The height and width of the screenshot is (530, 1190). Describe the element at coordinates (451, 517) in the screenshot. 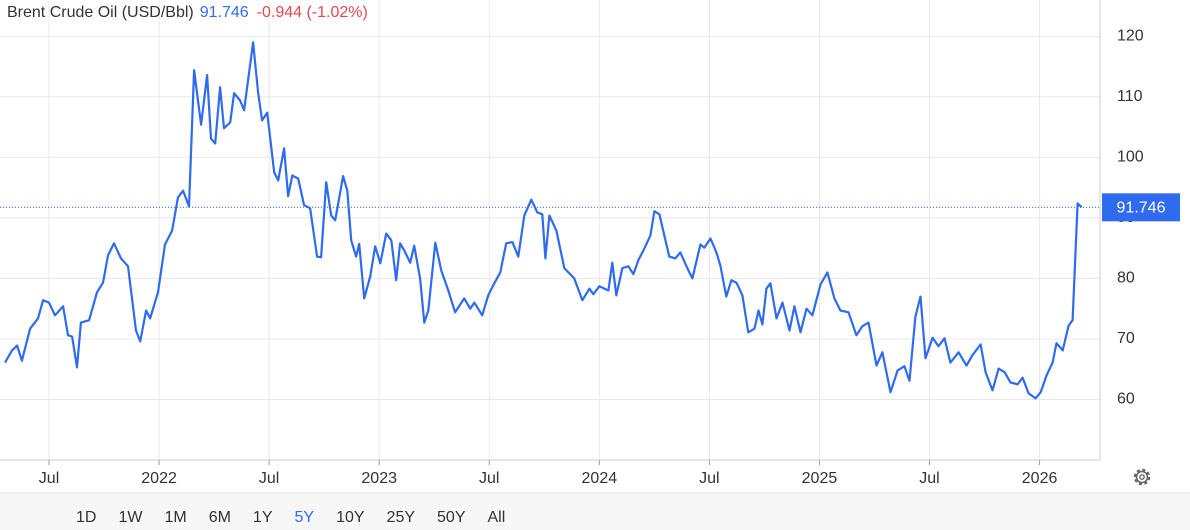

I see `range-button: 50Y` at that location.